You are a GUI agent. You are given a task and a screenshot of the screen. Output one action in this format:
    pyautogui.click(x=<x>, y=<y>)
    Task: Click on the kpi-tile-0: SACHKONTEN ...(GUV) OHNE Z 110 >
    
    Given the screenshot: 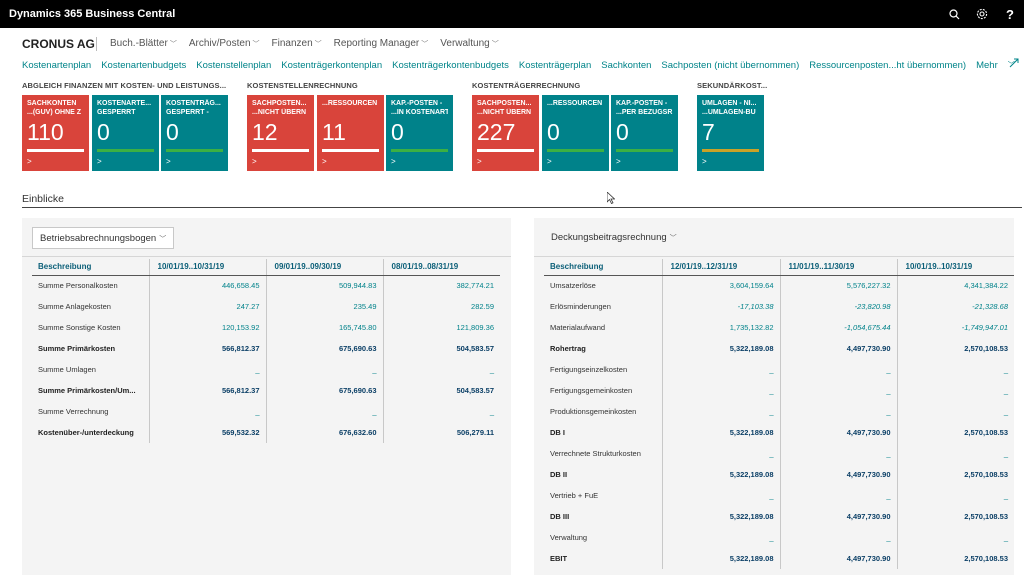 What is the action you would take?
    pyautogui.click(x=55, y=133)
    